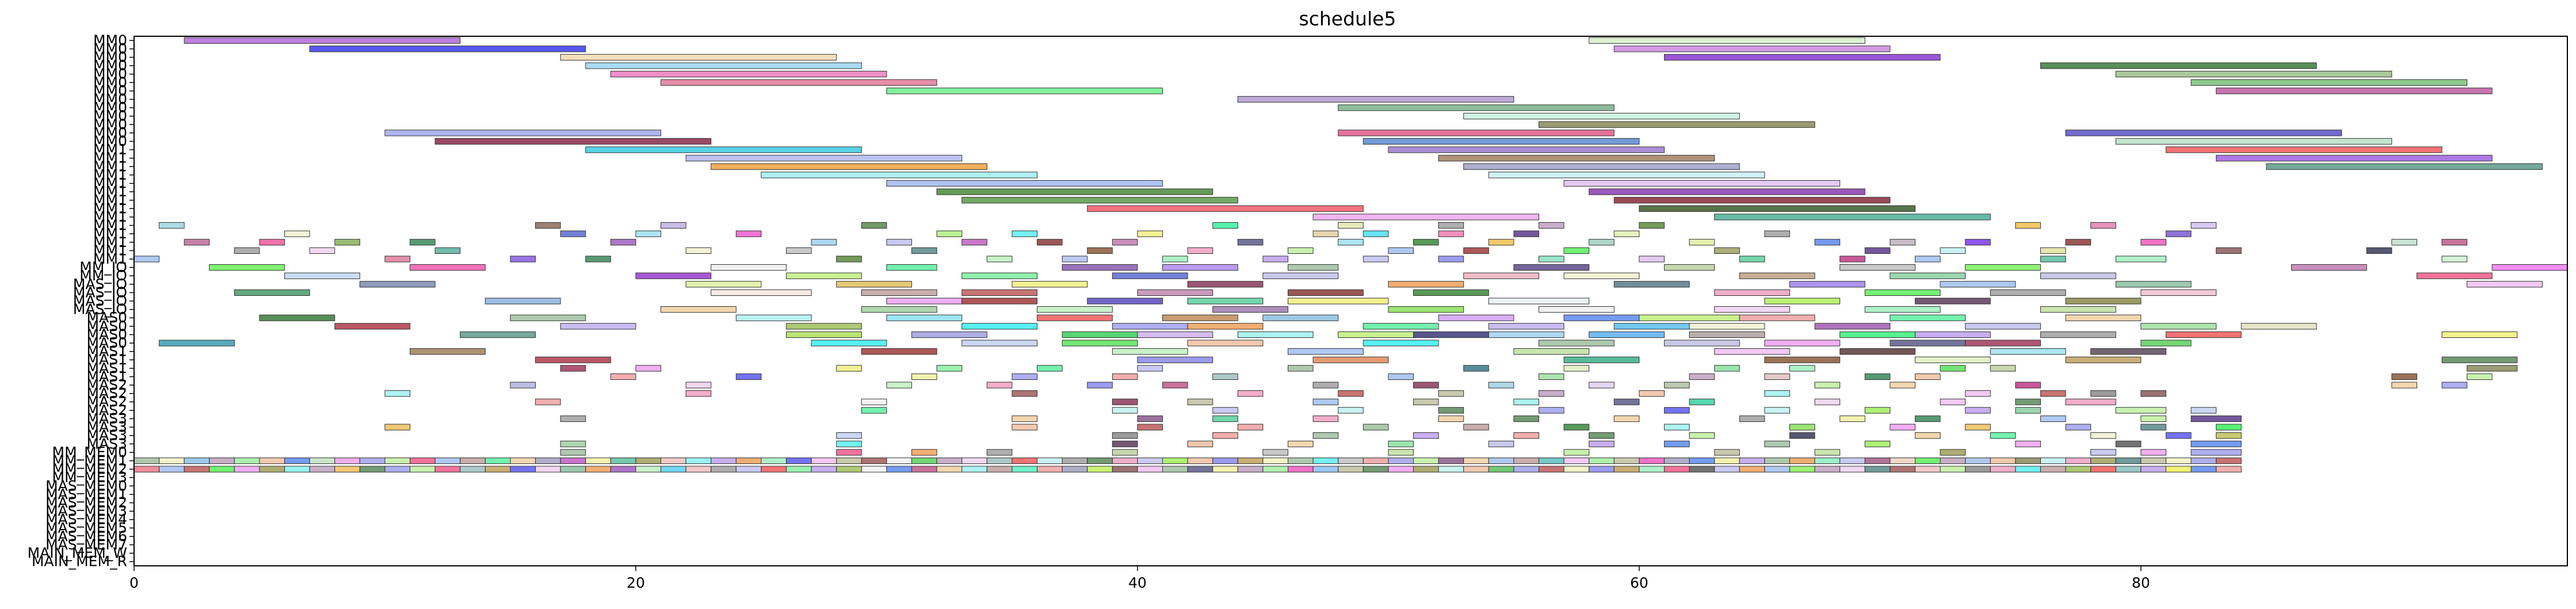  I want to click on y-tick-label: MM_IO, so click(103, 275).